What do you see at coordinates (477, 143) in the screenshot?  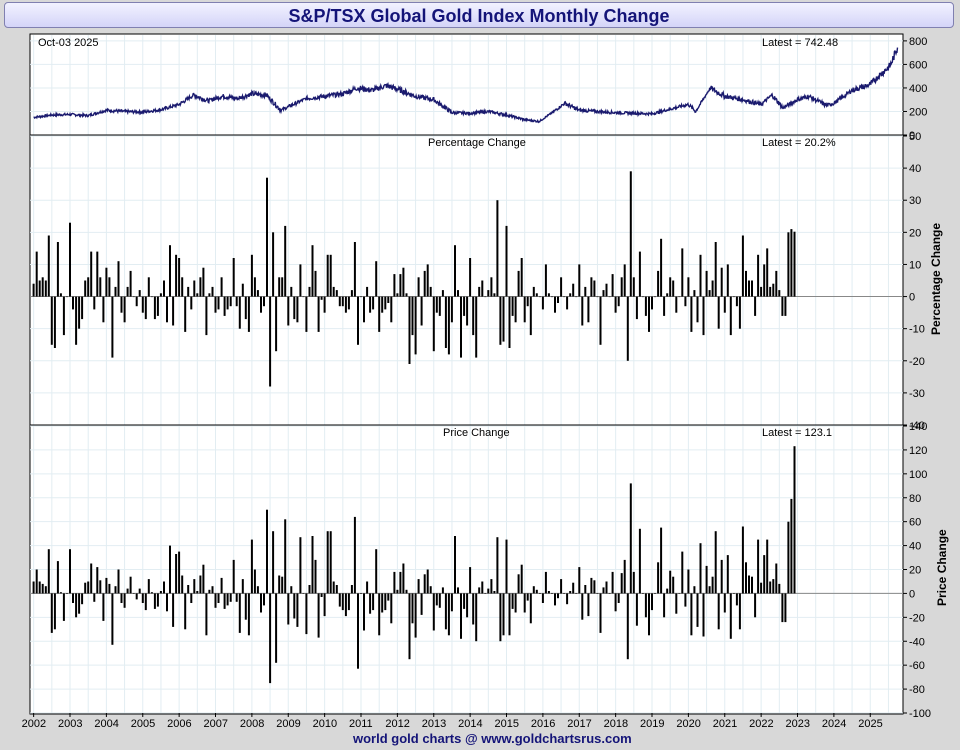 I see `percentage-panel-title: Percentage Change` at bounding box center [477, 143].